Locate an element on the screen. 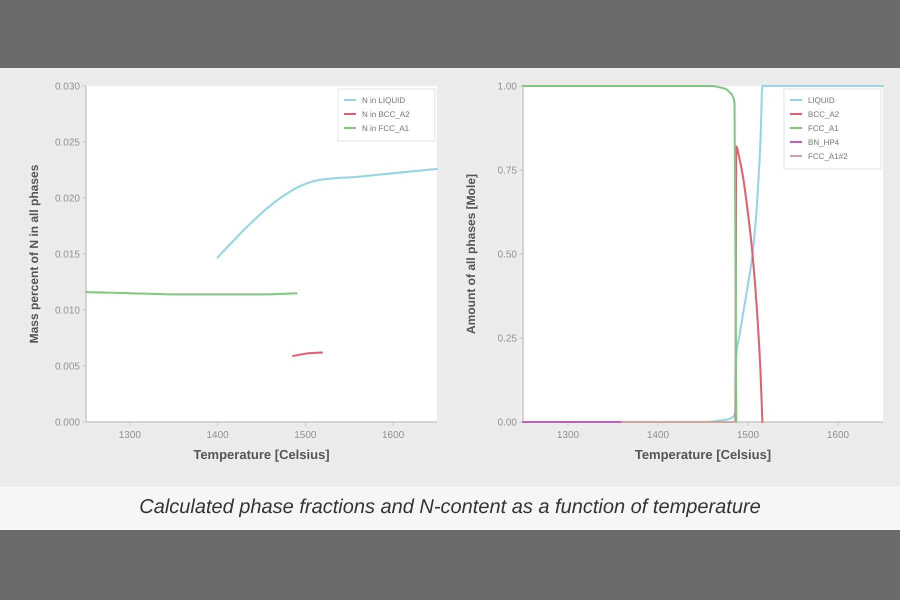  y-tick-label: 0.010 is located at coordinates (67, 311).